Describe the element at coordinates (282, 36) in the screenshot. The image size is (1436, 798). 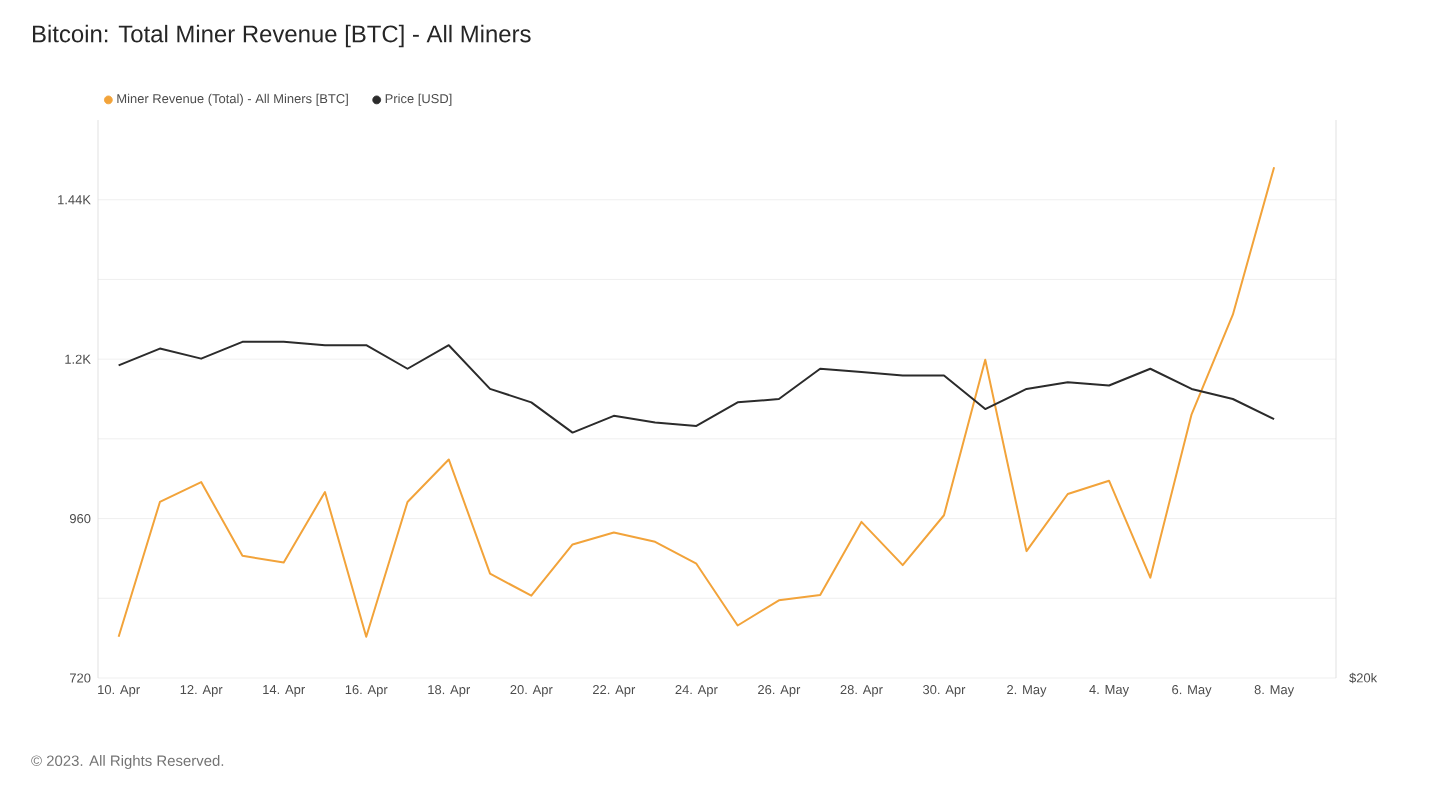
I see `chart-title: Bitcoin: Total Miner Revenue [BTC] - All Miners` at that location.